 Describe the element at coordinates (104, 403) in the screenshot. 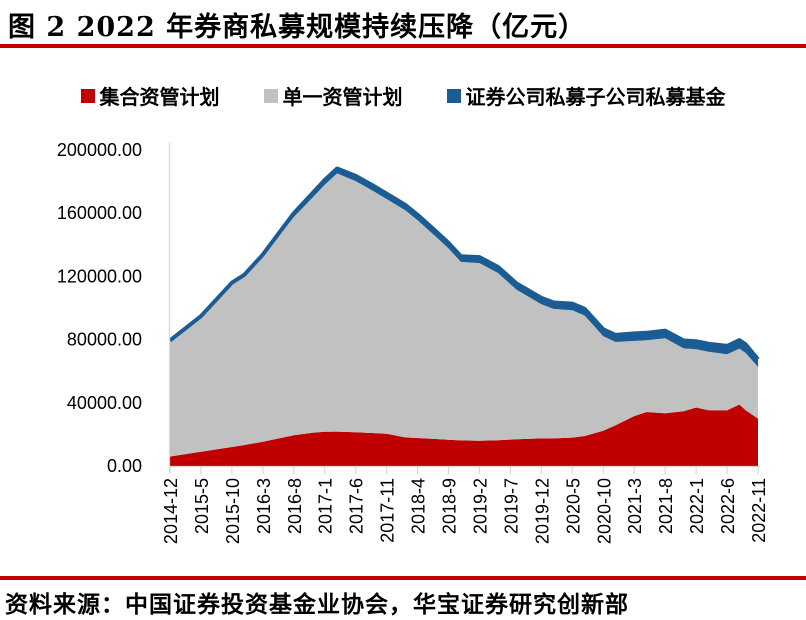

I see `y-axis-tick-label: 40000.00` at that location.